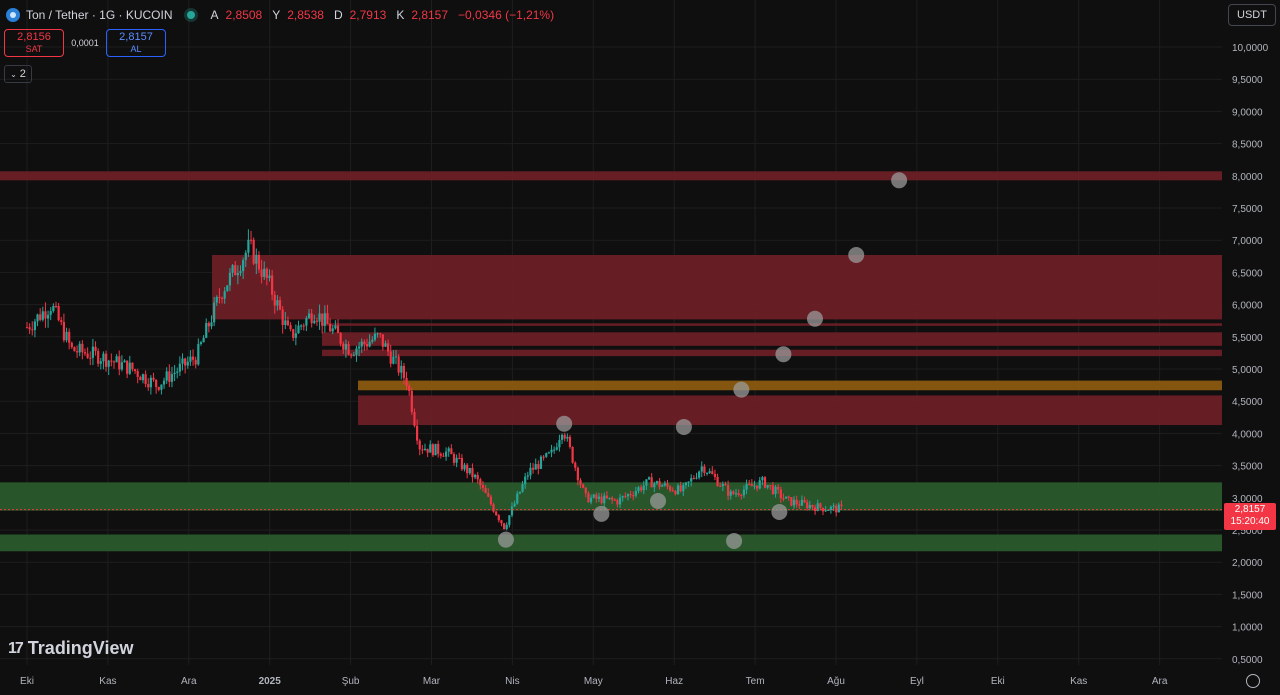 This screenshot has height=695, width=1280. What do you see at coordinates (34, 43) in the screenshot?
I see `sell-button: 2,8156 SAT` at bounding box center [34, 43].